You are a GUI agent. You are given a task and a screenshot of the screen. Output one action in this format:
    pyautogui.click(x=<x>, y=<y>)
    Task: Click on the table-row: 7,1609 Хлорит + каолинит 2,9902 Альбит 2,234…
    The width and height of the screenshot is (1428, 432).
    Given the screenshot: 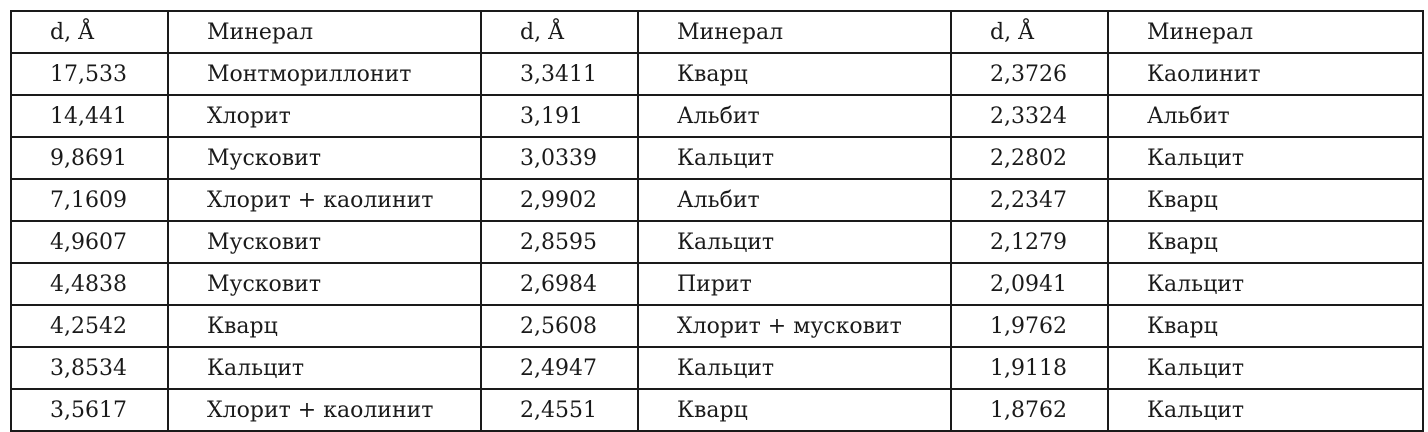 What is the action you would take?
    pyautogui.click(x=717, y=200)
    